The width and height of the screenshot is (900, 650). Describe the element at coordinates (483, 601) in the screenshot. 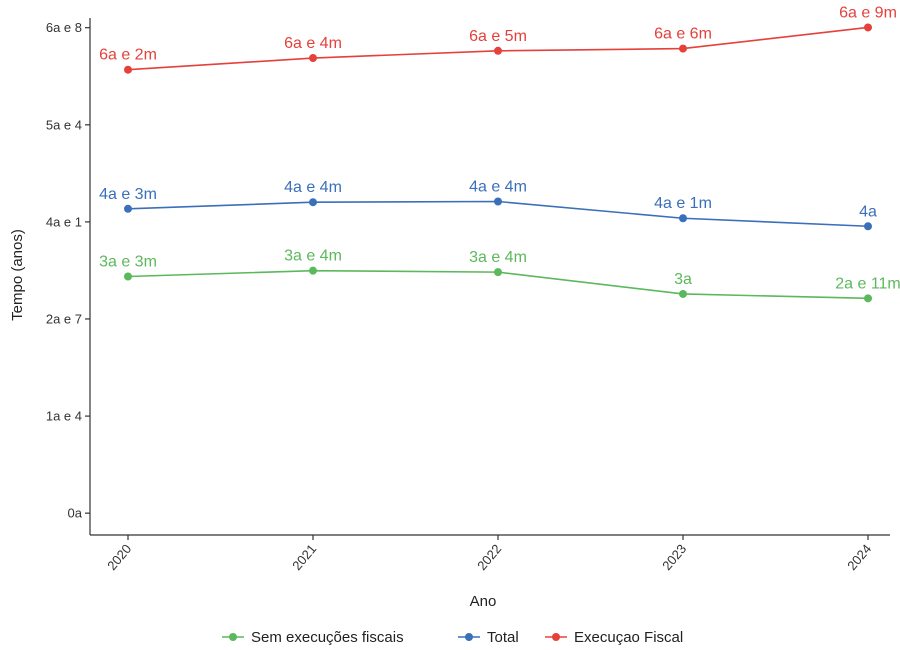

I see `x-axis-title: Ano` at that location.